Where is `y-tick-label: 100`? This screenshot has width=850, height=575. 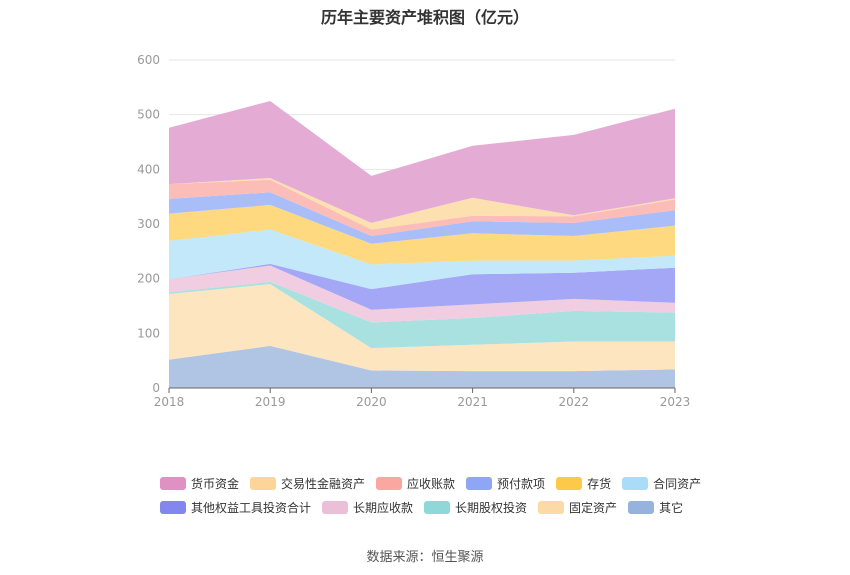 y-tick-label: 100 is located at coordinates (148, 333).